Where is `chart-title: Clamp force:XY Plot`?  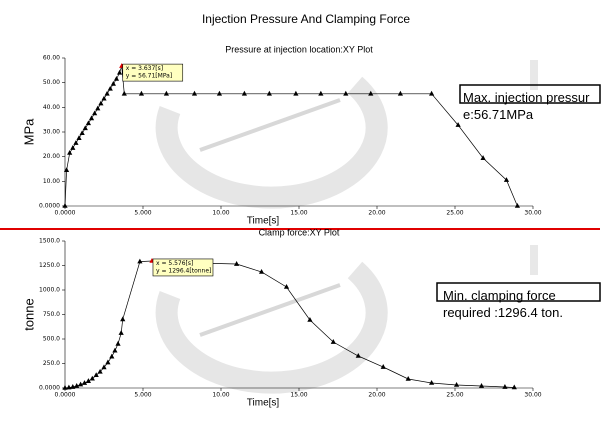
chart-title: Clamp force:XY Plot is located at coordinates (299, 232).